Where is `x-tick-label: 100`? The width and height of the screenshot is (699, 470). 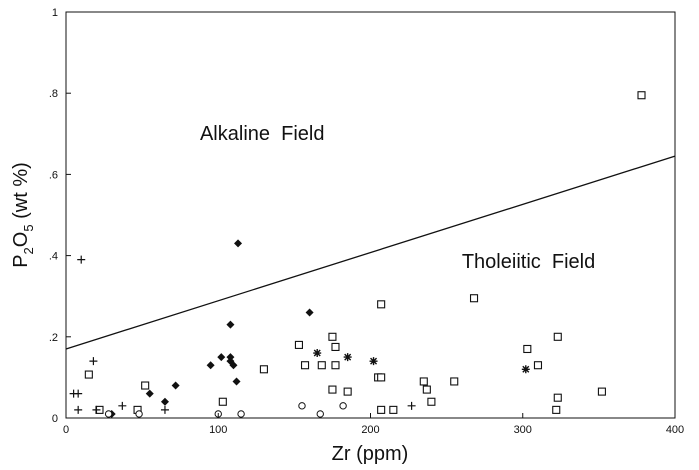 x-tick-label: 100 is located at coordinates (218, 430).